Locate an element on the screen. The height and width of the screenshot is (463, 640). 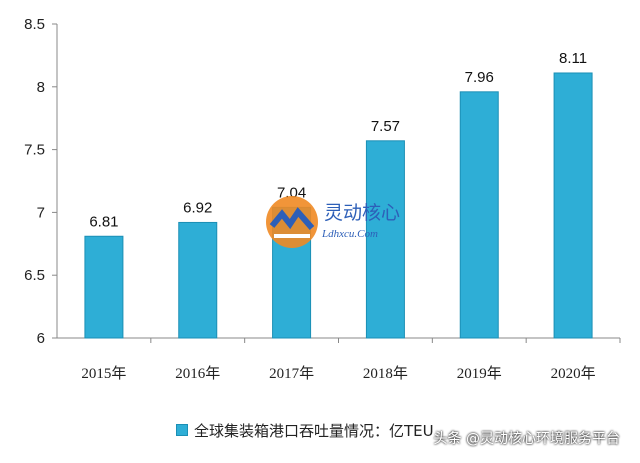
logo-icon is located at coordinates (292, 222).